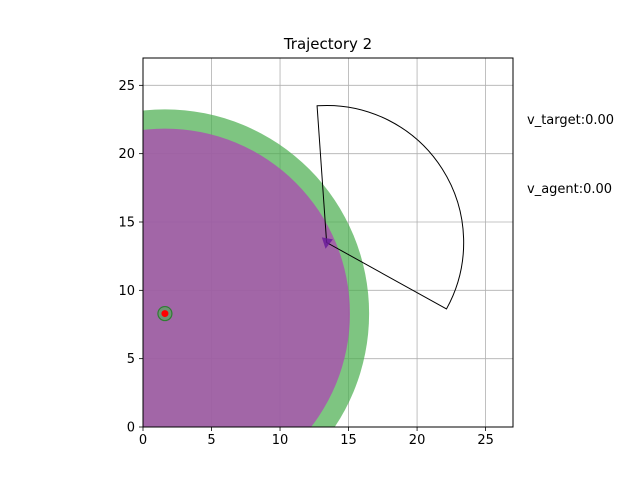  Describe the element at coordinates (126, 223) in the screenshot. I see `y-tick-label: 15` at that location.